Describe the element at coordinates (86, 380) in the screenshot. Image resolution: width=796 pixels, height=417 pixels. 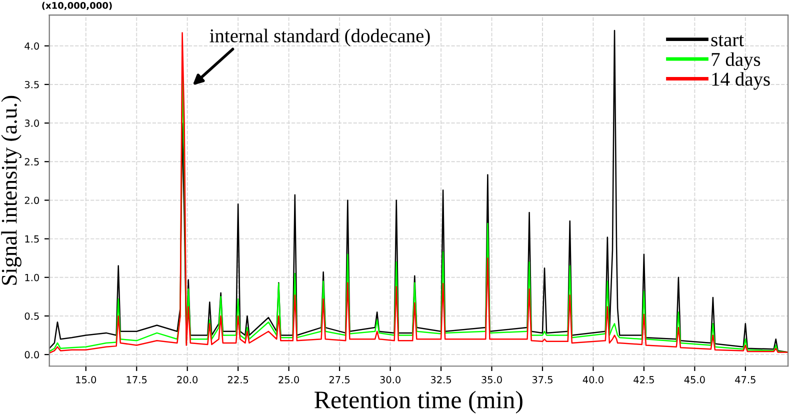
I see `x-tick-label: 15.0` at that location.